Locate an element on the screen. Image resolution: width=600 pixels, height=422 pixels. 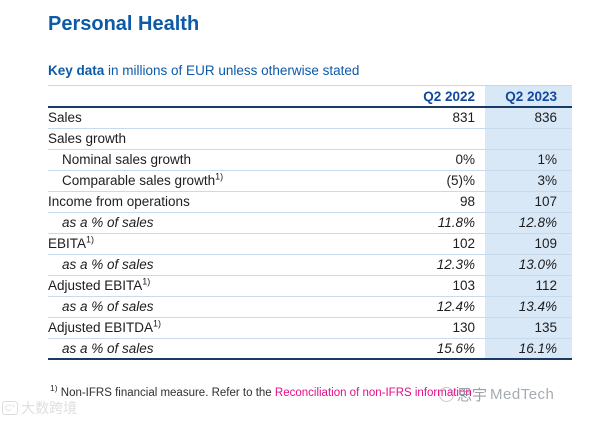
row-label: Sales is located at coordinates (65, 117).